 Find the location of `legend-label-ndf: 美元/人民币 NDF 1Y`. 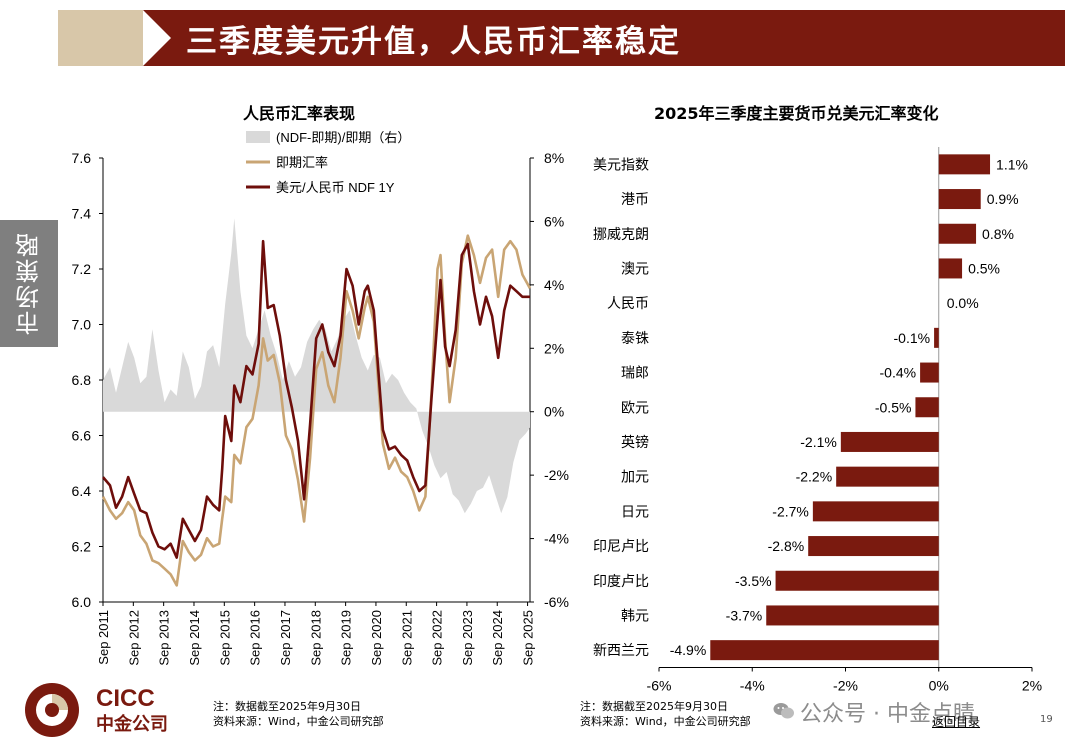

legend-label-ndf: 美元/人民币 NDF 1Y is located at coordinates (335, 187).